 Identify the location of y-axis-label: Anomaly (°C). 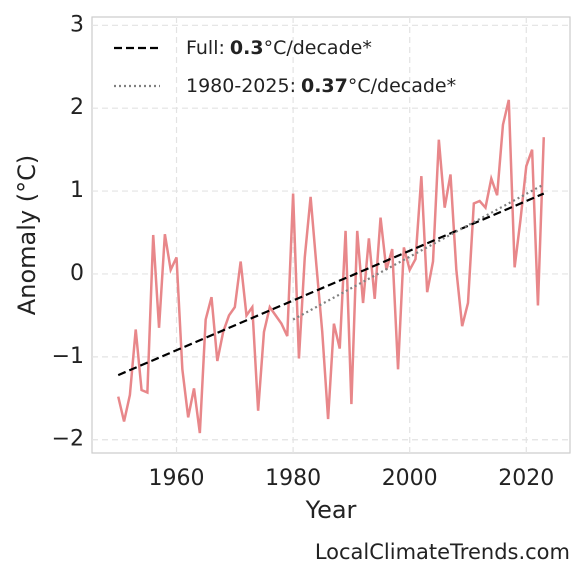
(27, 235).